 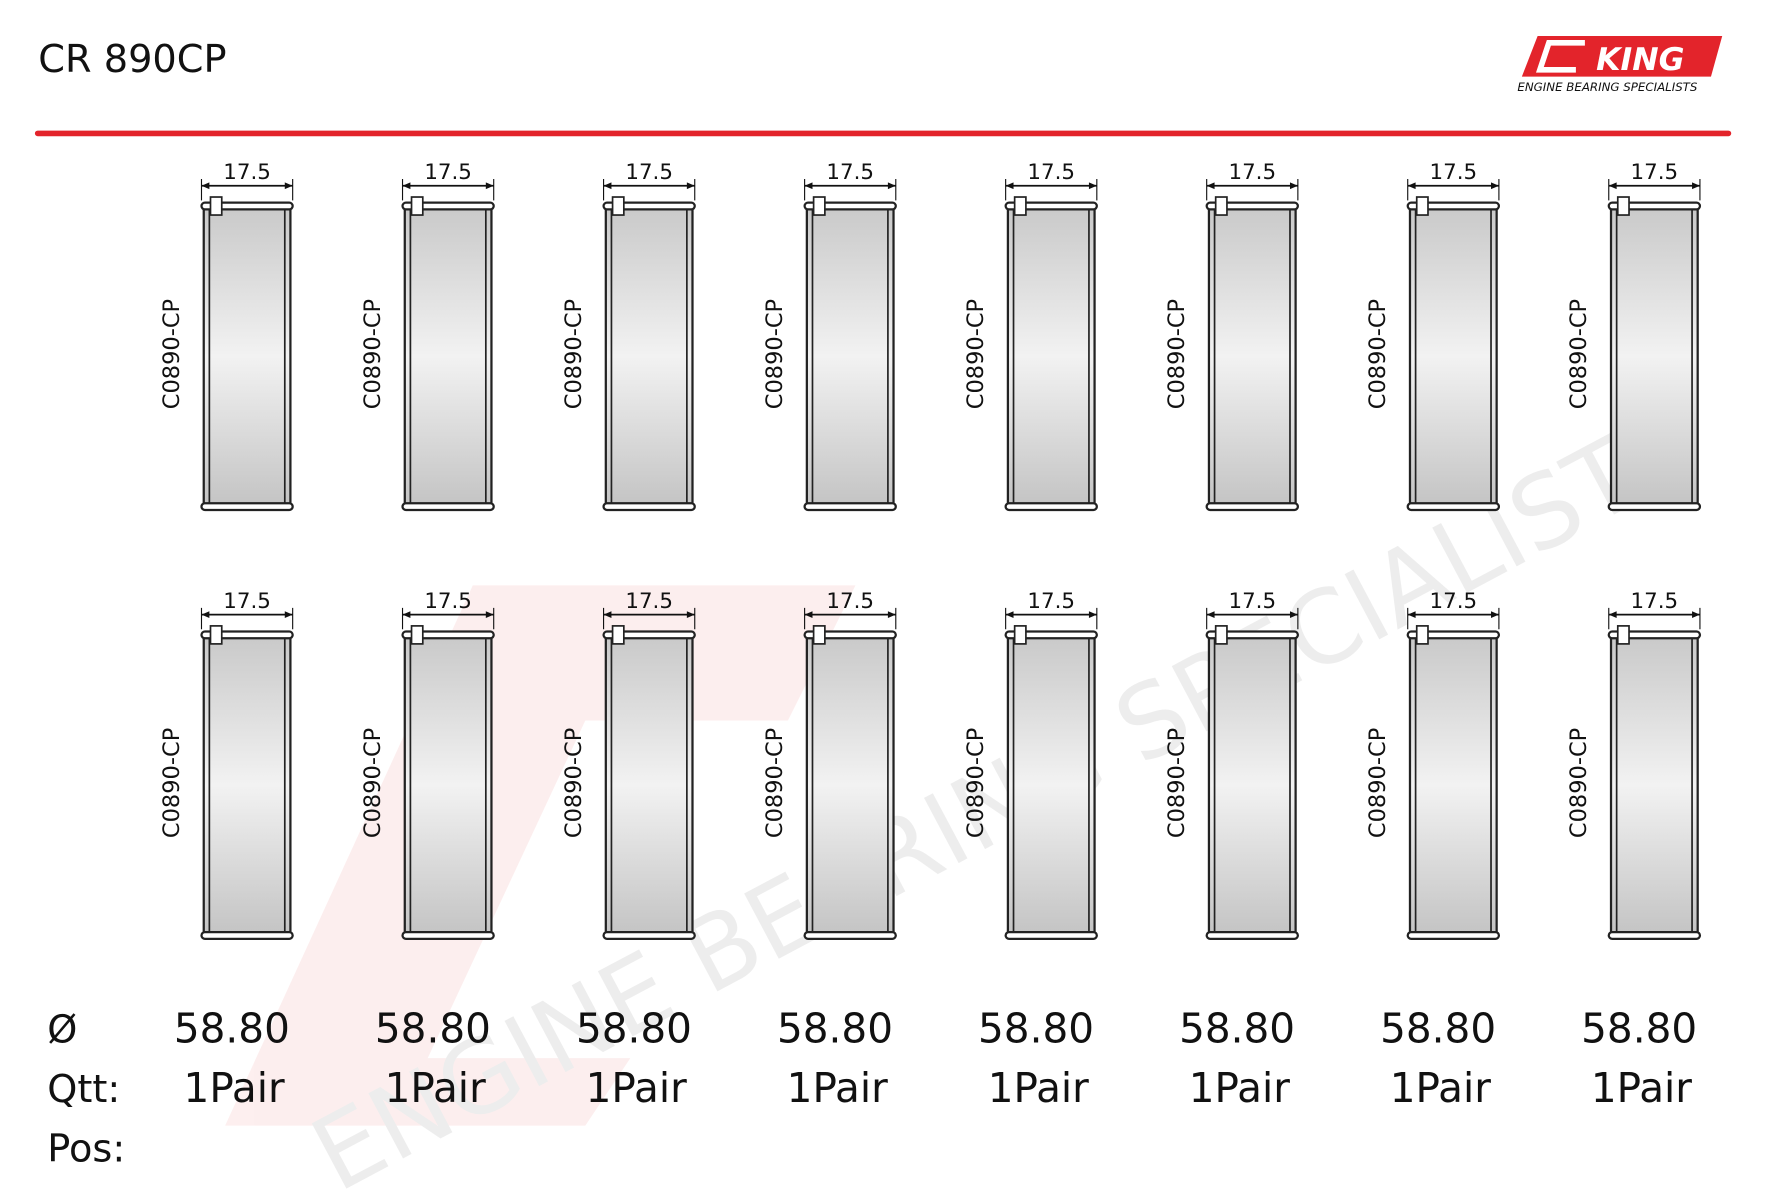 I want to click on row-label: Qtt:, so click(x=83, y=1089).